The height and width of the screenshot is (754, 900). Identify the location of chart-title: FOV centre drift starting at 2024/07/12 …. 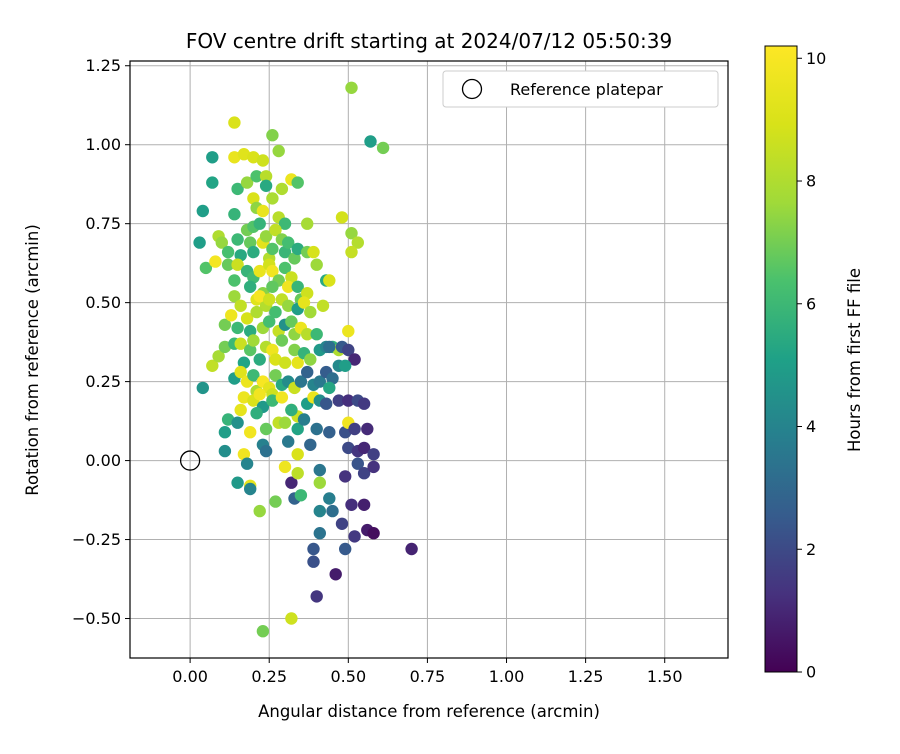
(429, 41).